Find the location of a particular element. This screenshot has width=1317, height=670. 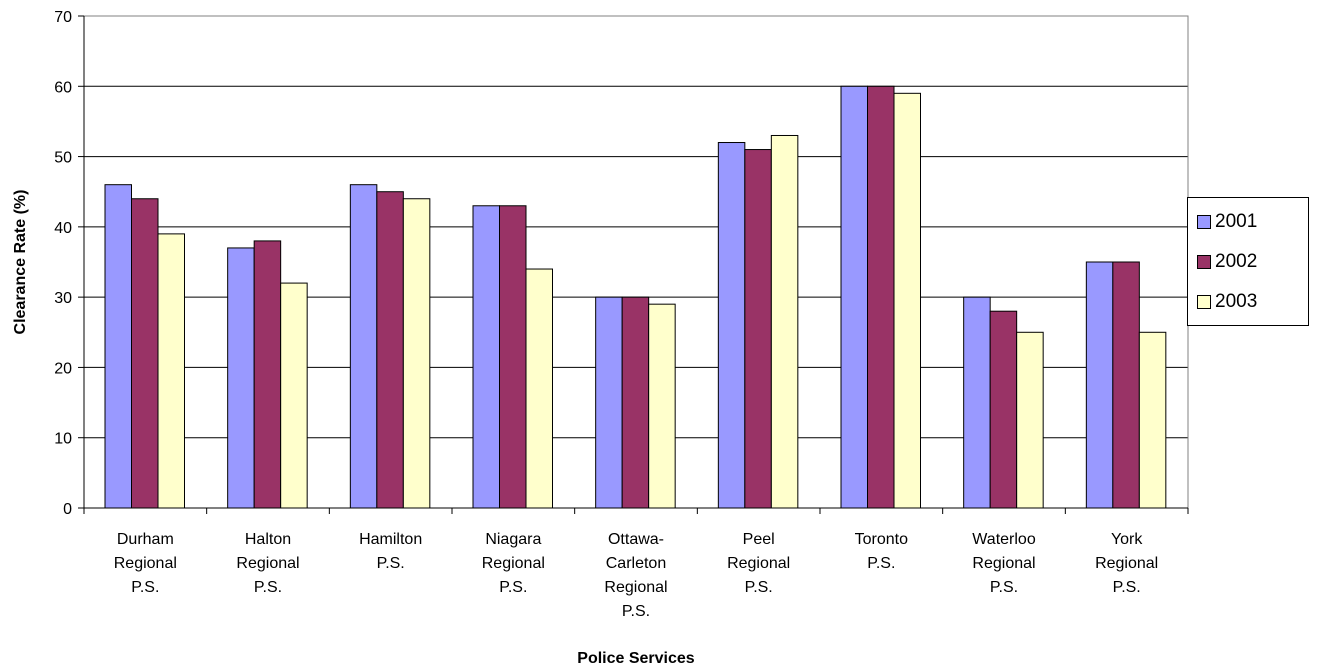

y-tick-label: 40 is located at coordinates (63, 228).